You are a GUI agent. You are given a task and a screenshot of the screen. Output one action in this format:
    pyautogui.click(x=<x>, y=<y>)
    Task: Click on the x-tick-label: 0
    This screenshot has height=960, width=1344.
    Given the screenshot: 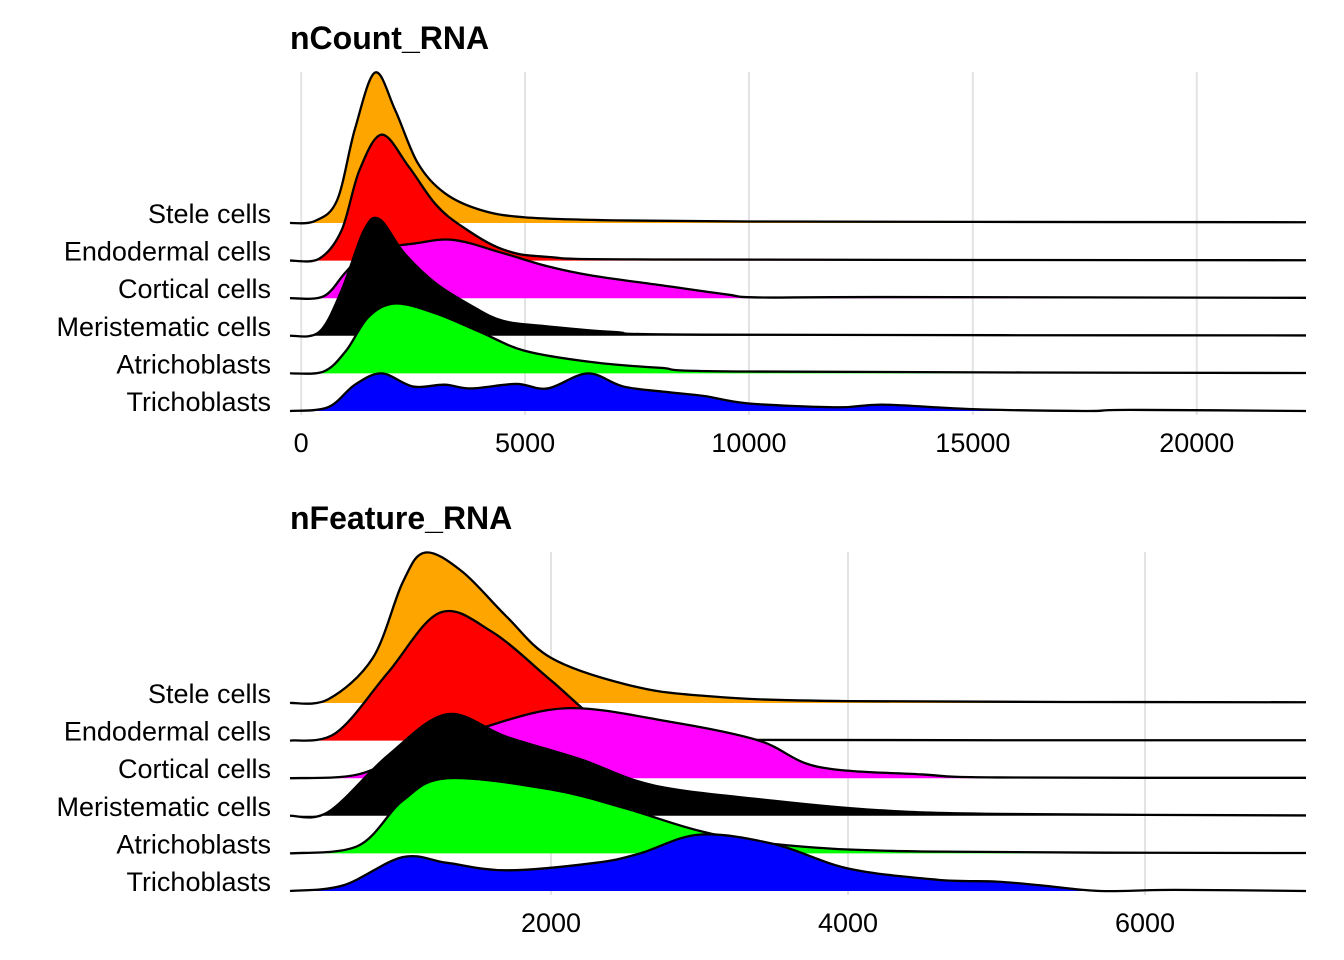 What is the action you would take?
    pyautogui.click(x=301, y=443)
    